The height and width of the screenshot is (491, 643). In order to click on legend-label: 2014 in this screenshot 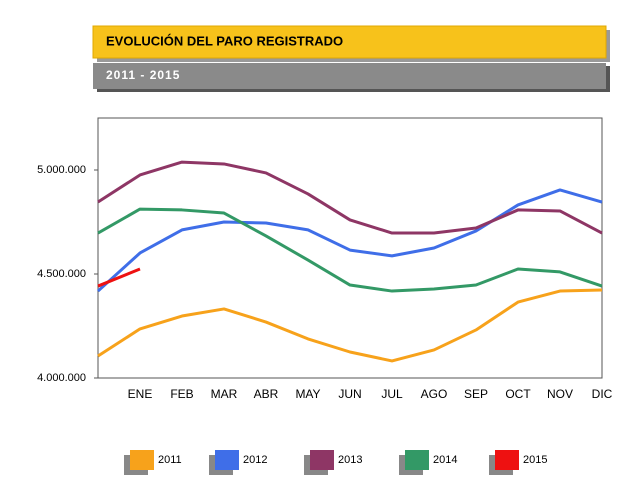, I will do `click(445, 460)`.